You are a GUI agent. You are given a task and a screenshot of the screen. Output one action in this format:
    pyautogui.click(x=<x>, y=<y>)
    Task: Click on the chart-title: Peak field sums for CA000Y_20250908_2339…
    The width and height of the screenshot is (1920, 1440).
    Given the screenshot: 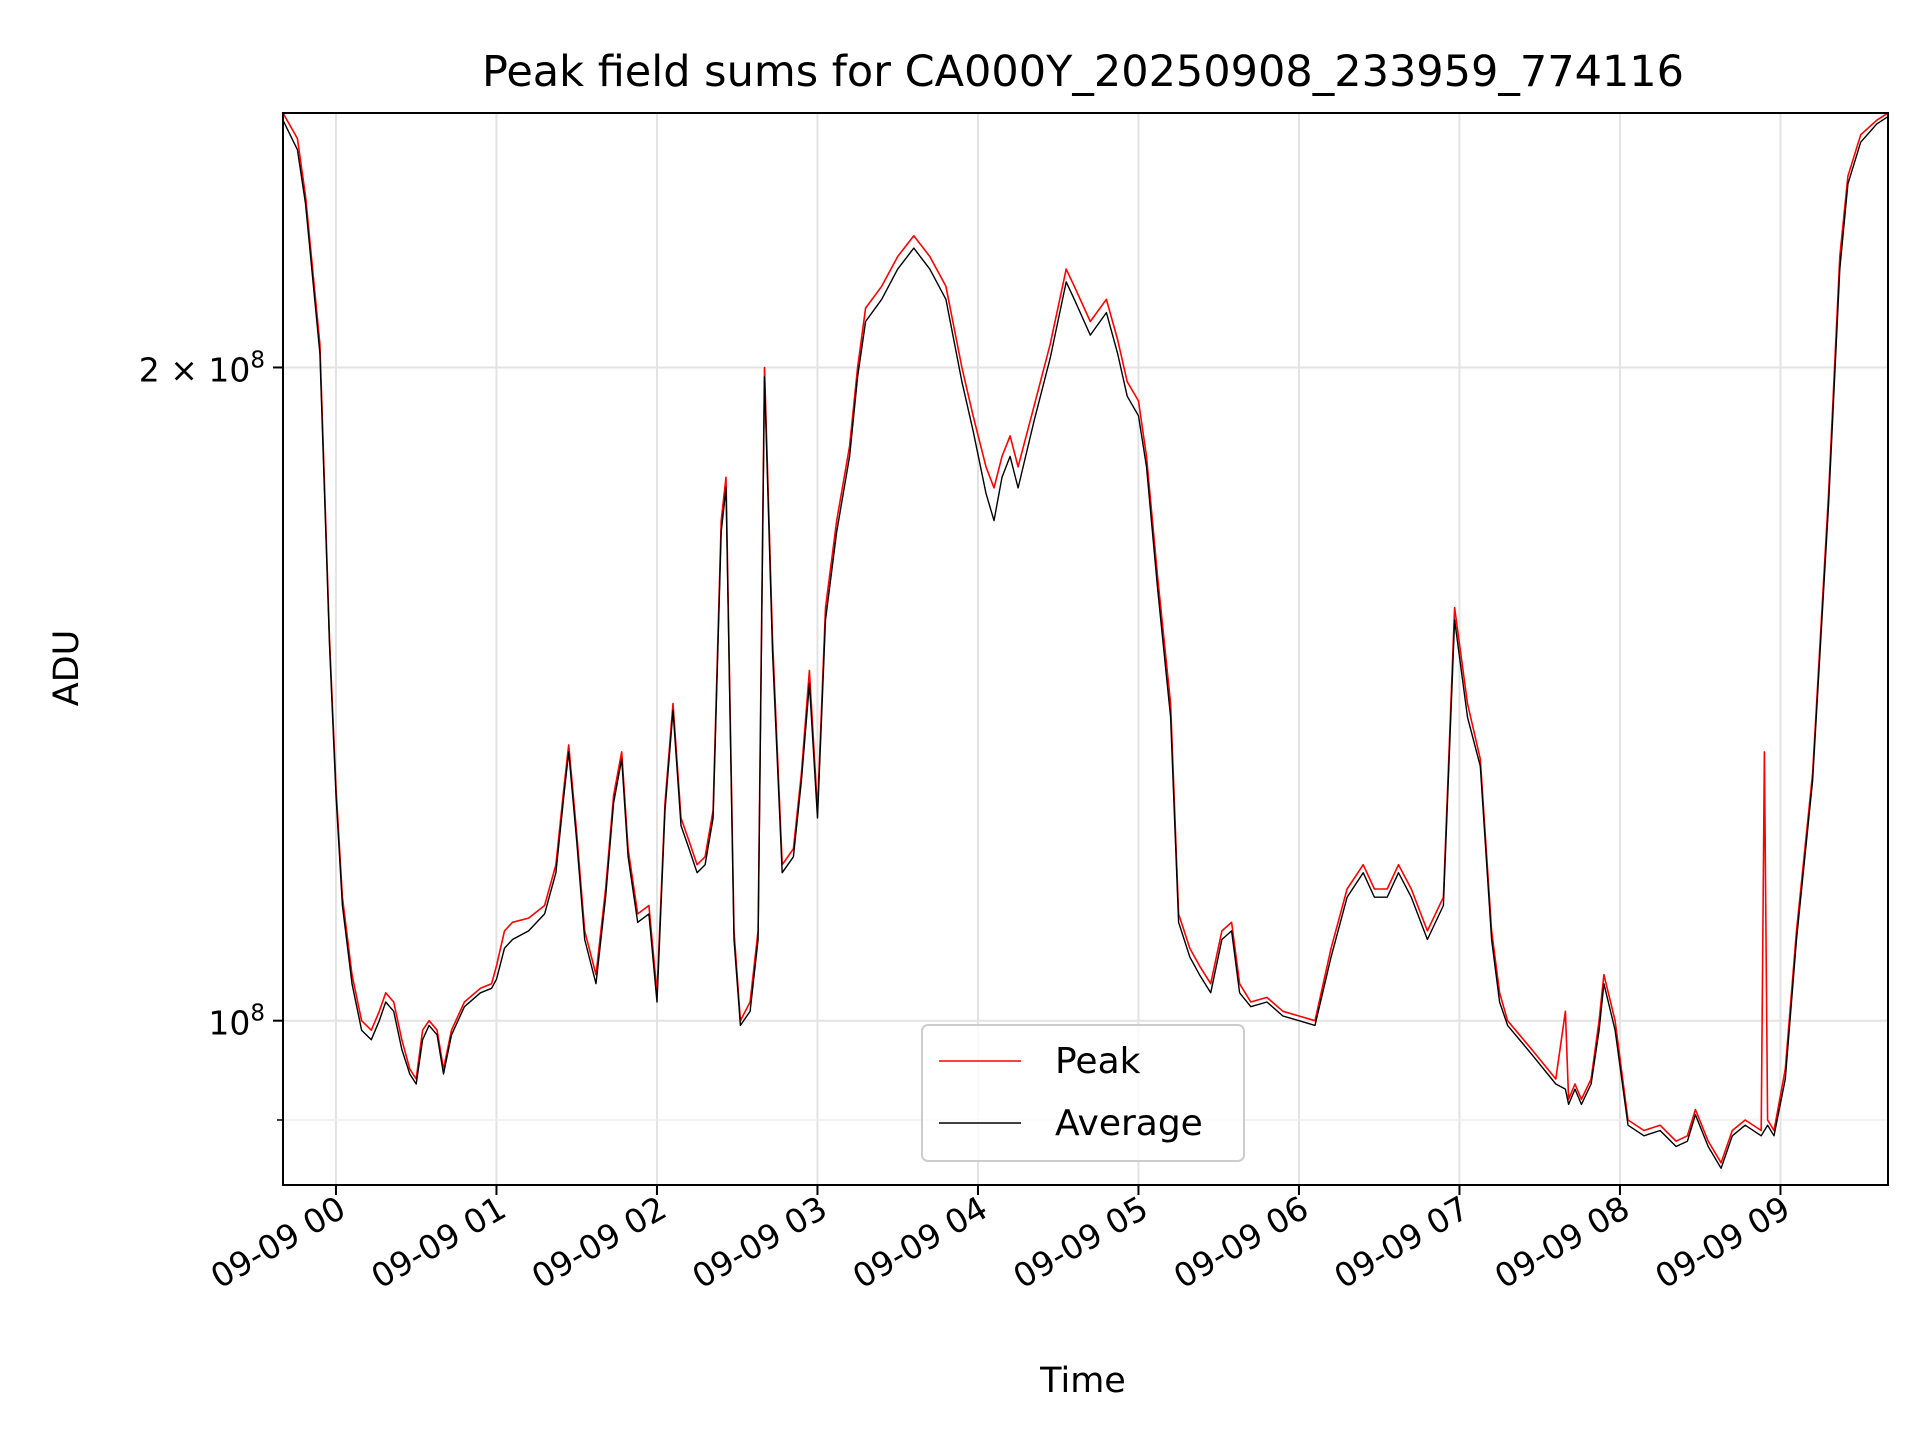 What is the action you would take?
    pyautogui.click(x=1083, y=72)
    